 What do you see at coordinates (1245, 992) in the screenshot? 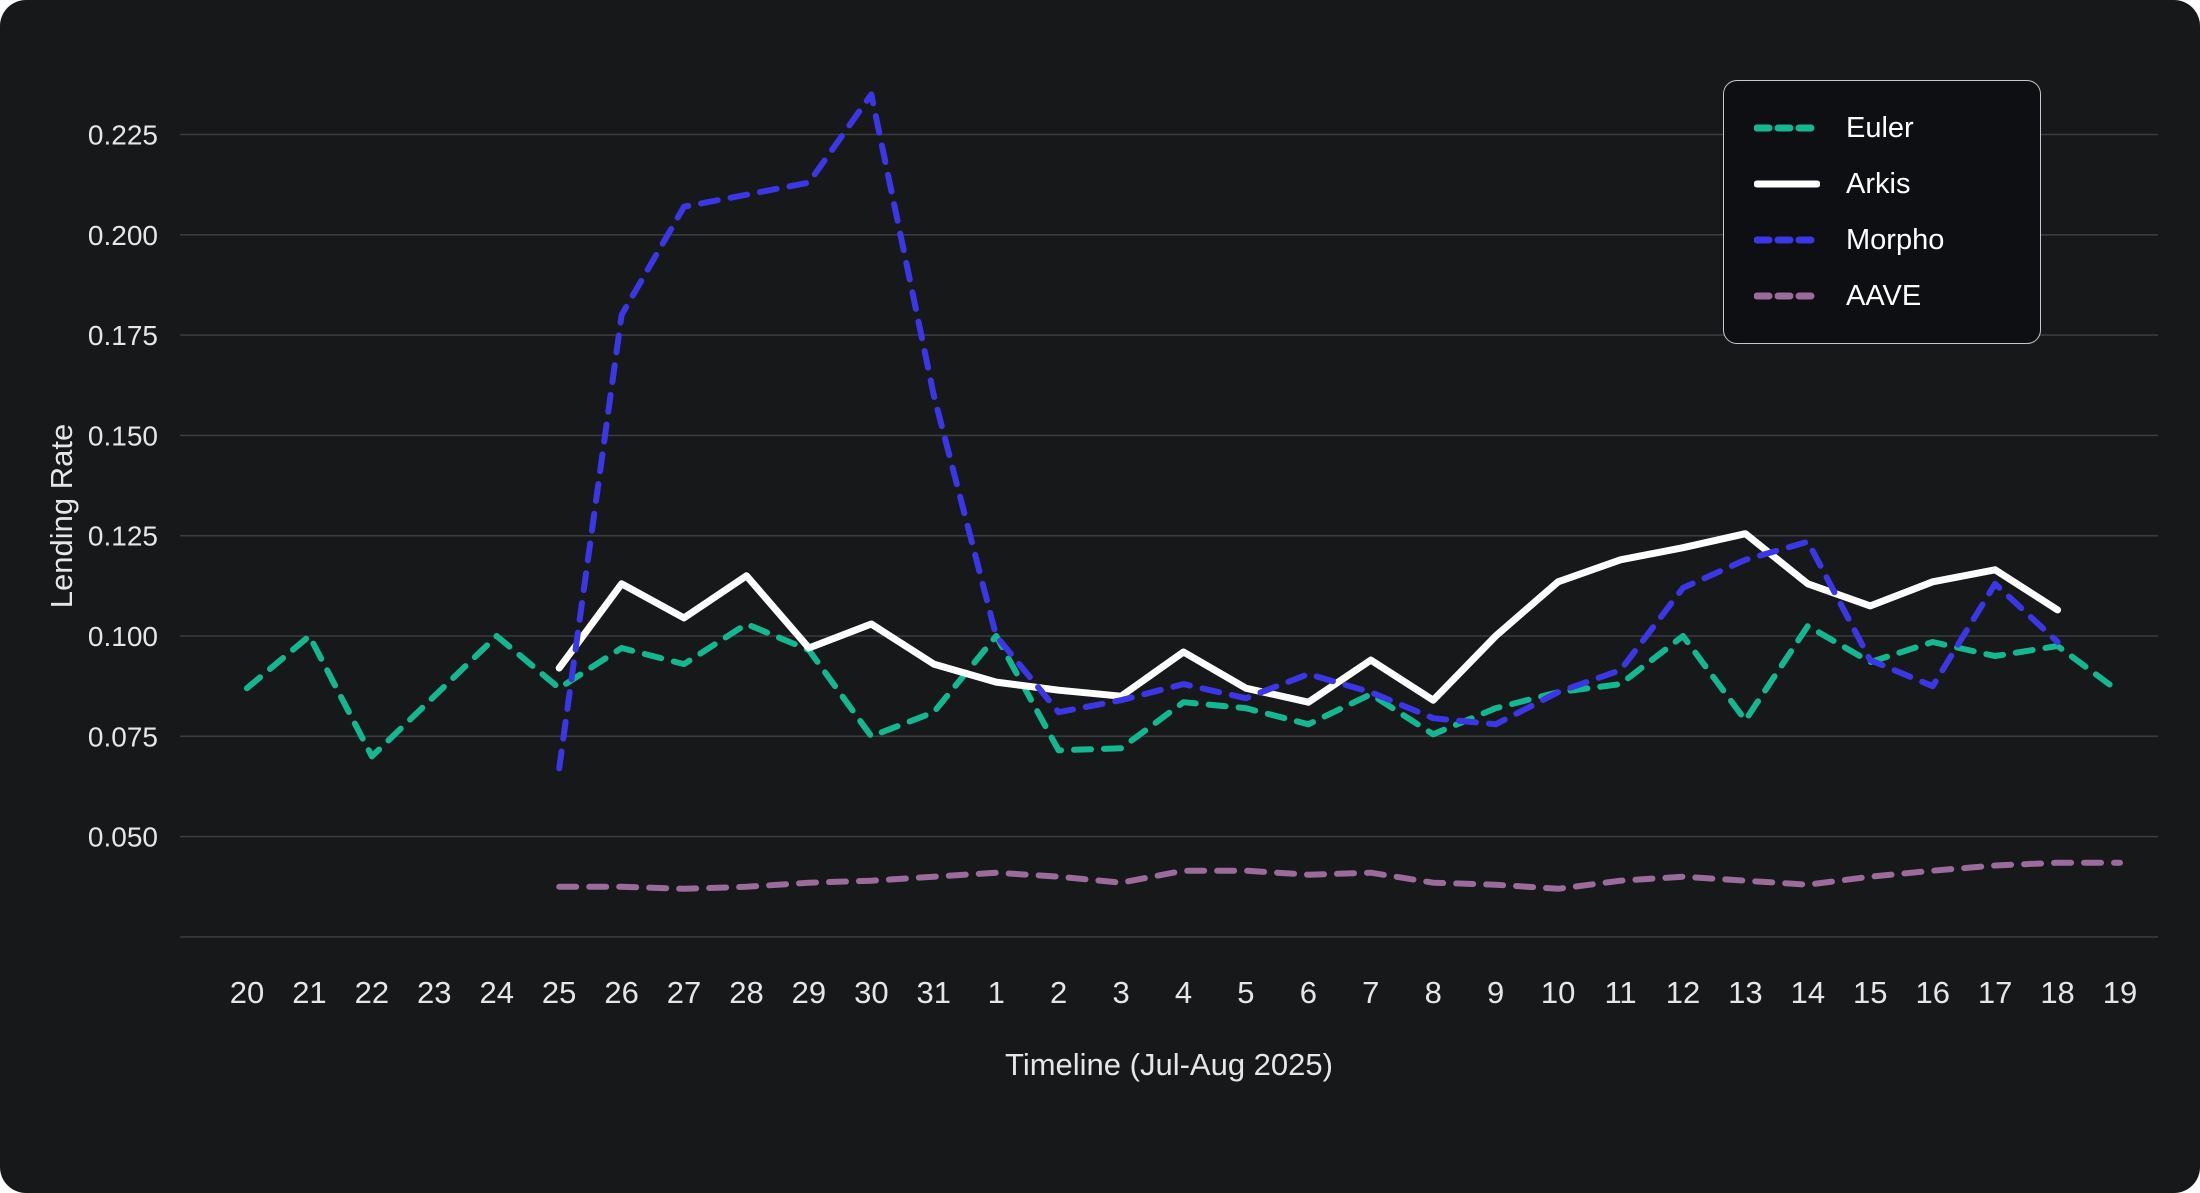
I see `x-tick-5: 5` at bounding box center [1245, 992].